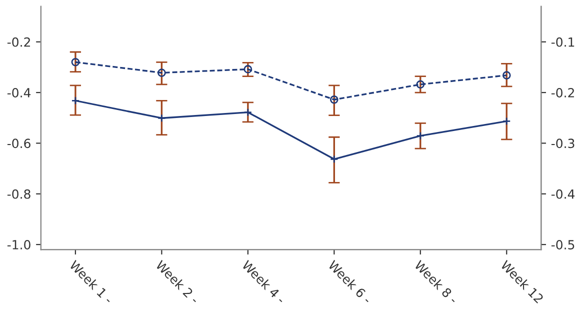 The image size is (585, 320). What do you see at coordinates (18, 42) in the screenshot?
I see `y-tick-label: -0.2` at bounding box center [18, 42].